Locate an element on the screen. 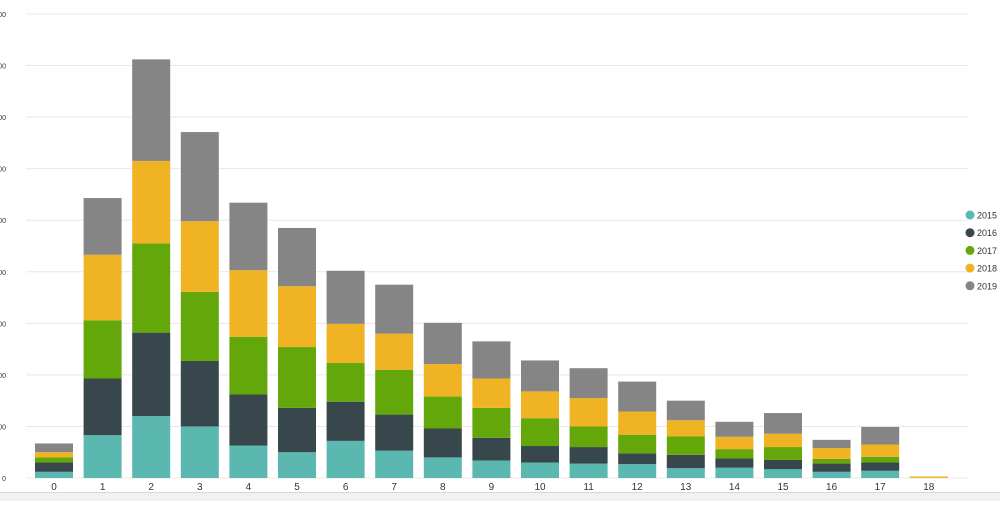 Image resolution: width=1000 pixels, height=505 pixels. legend-item-2018: 2018 is located at coordinates (981, 268).